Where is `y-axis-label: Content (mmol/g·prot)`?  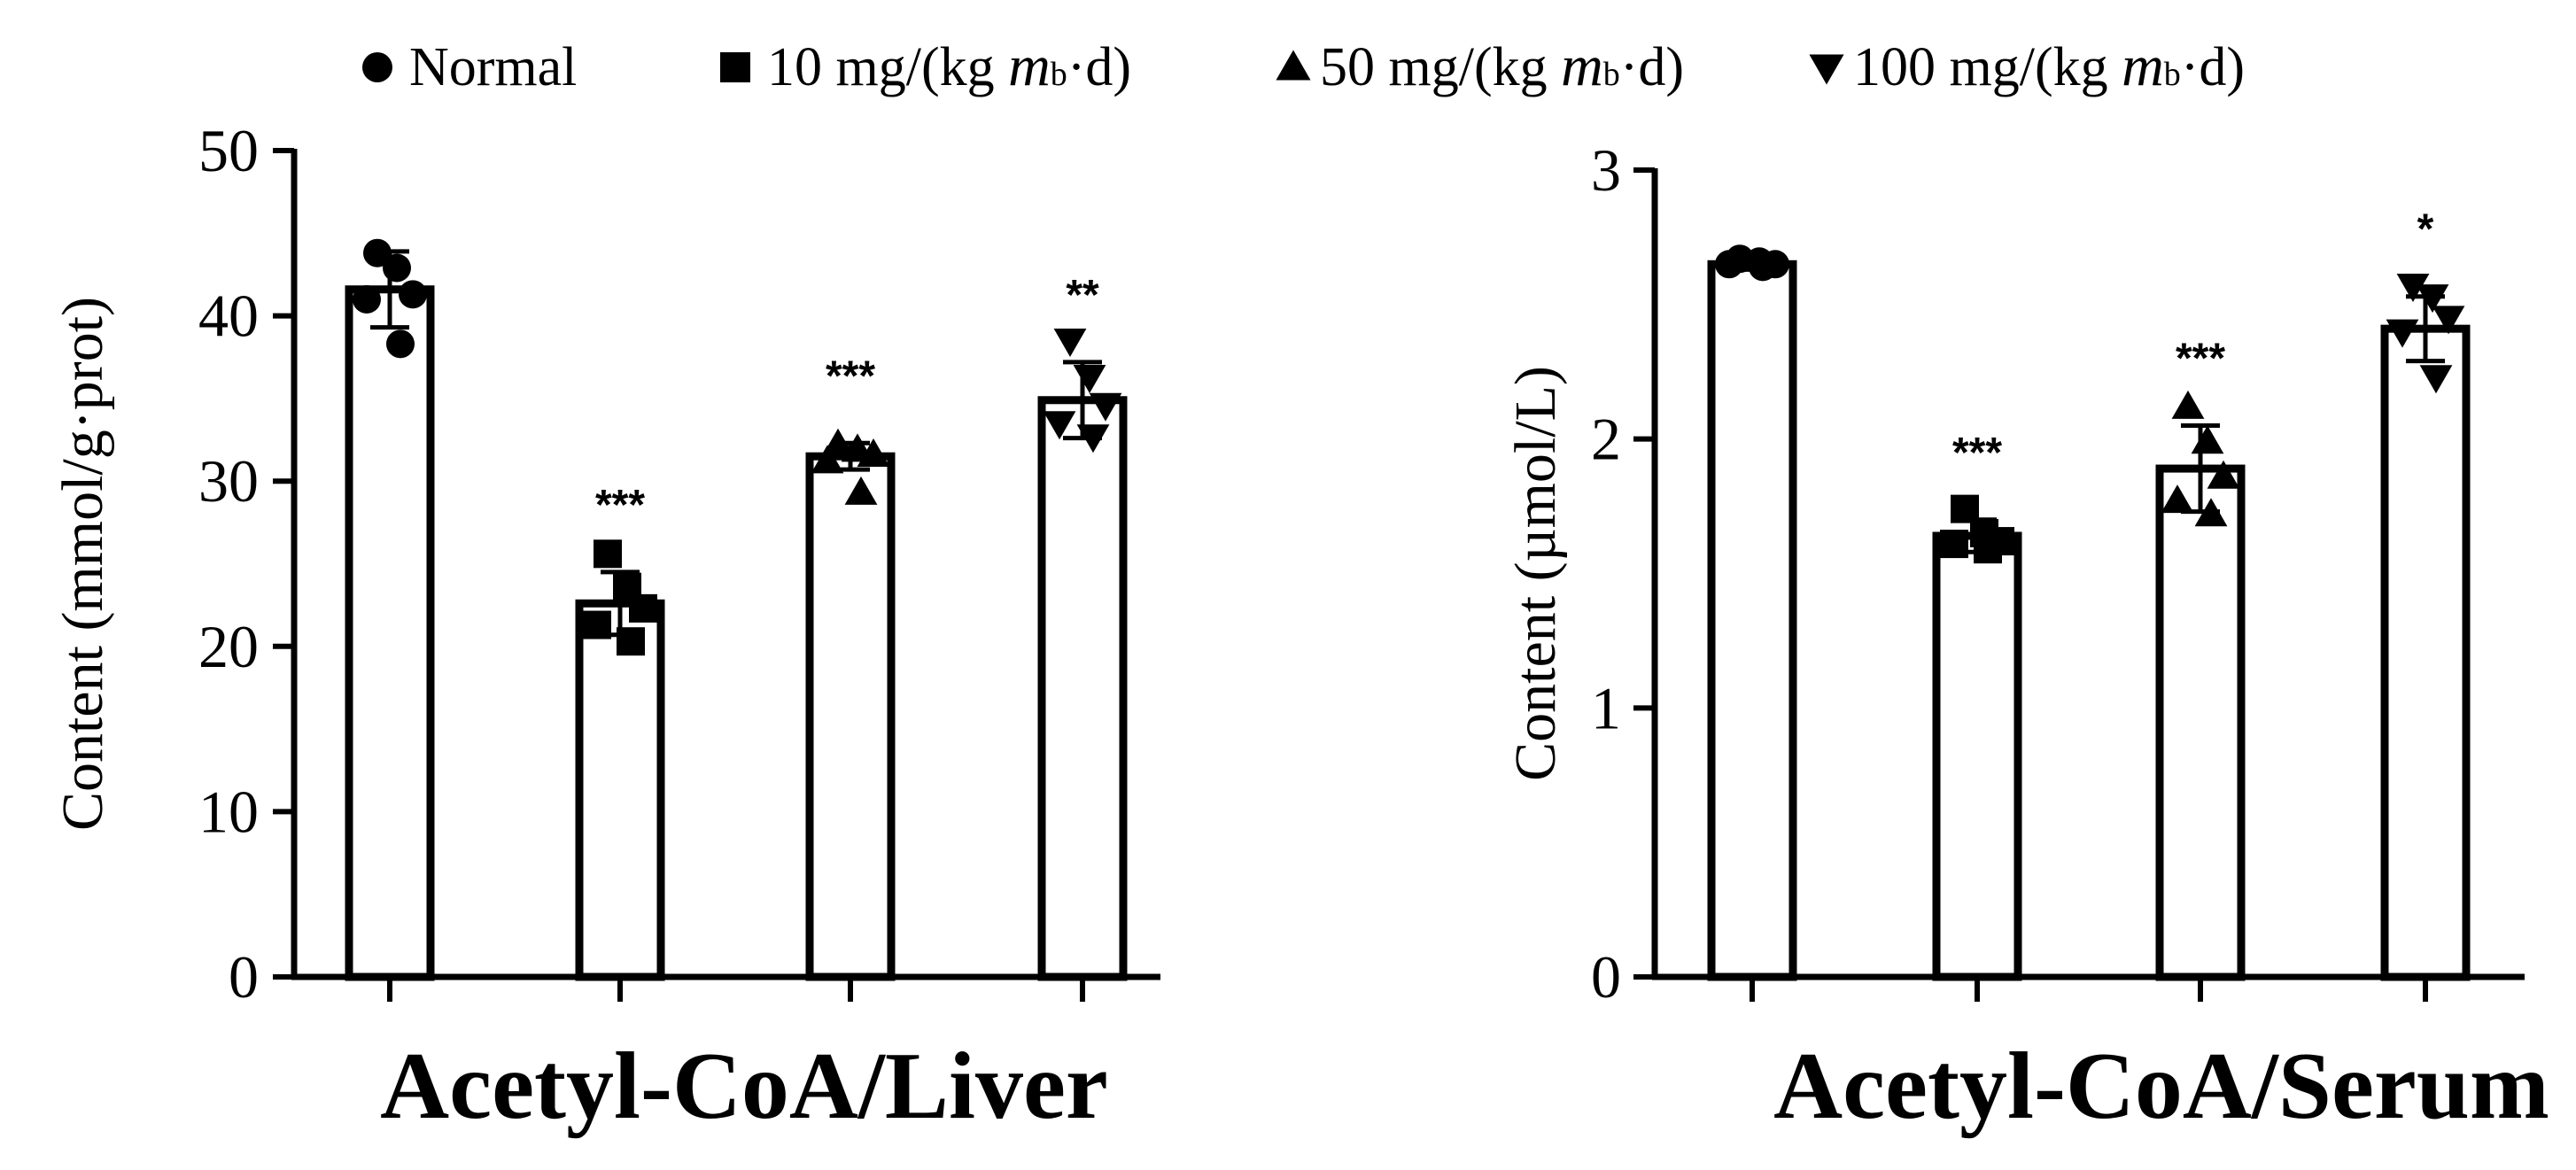
y-axis-label: Content (mmol/g·prot) is located at coordinates (82, 564).